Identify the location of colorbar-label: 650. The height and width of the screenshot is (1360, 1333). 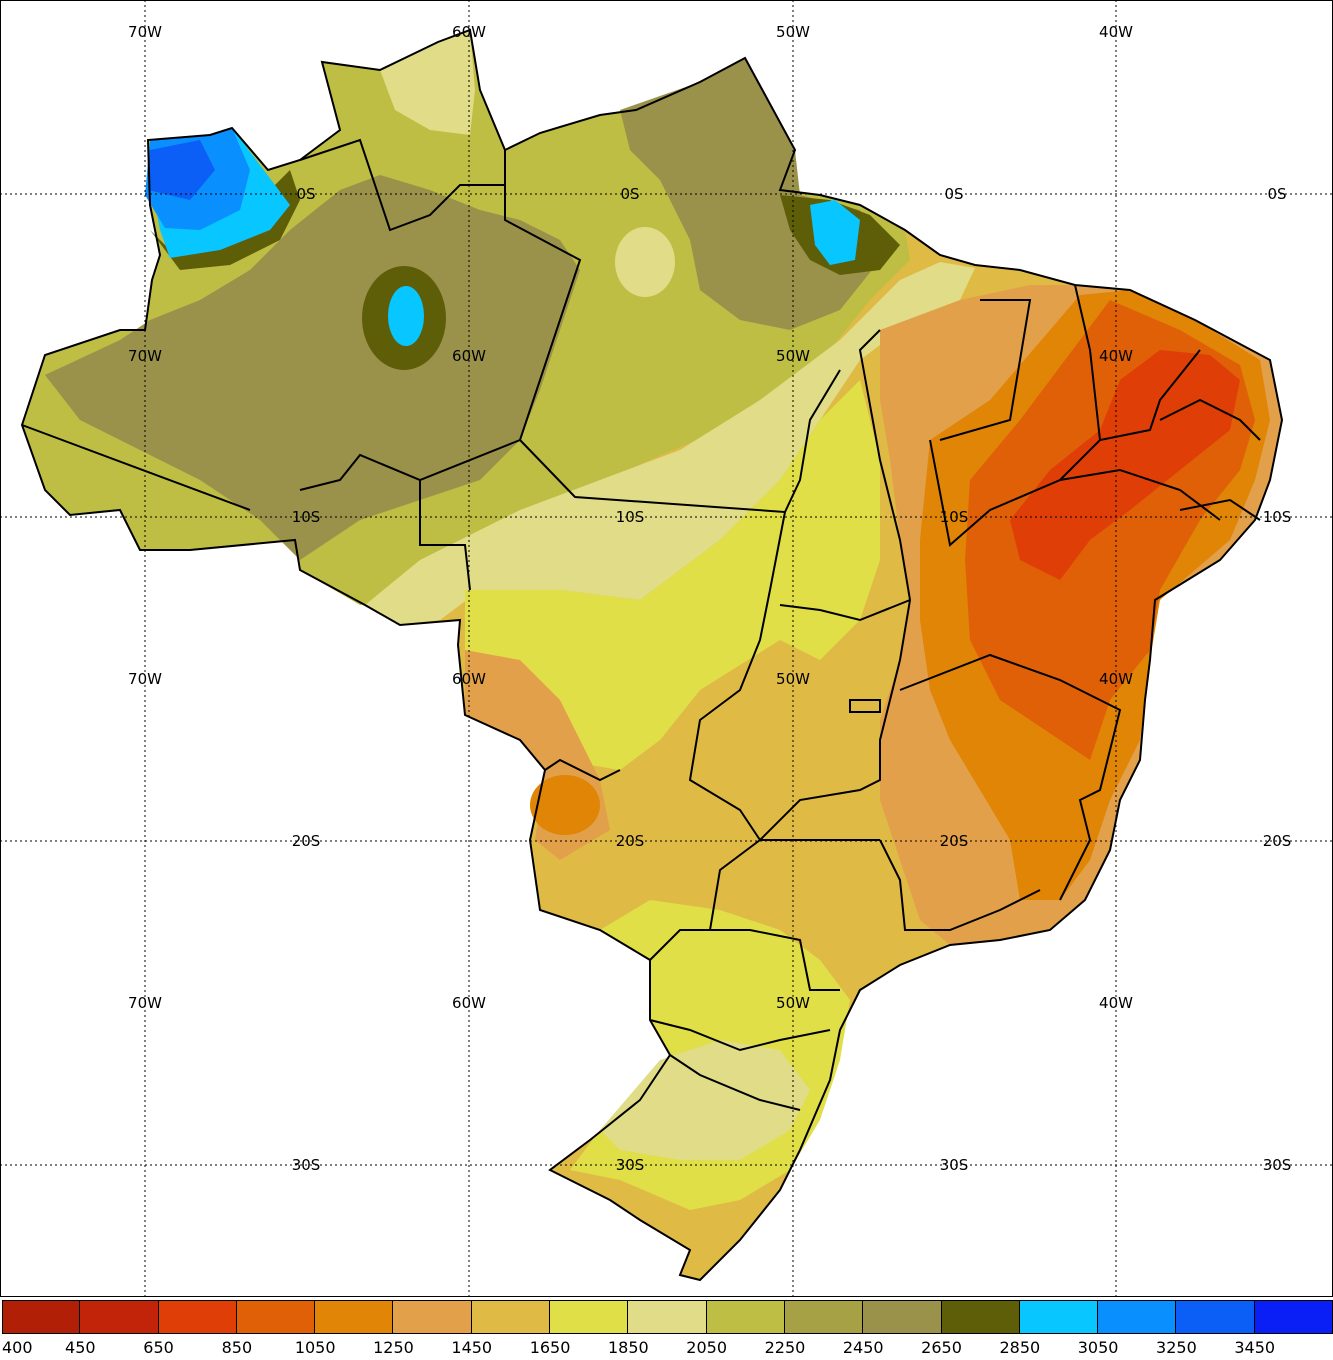
(158, 1347).